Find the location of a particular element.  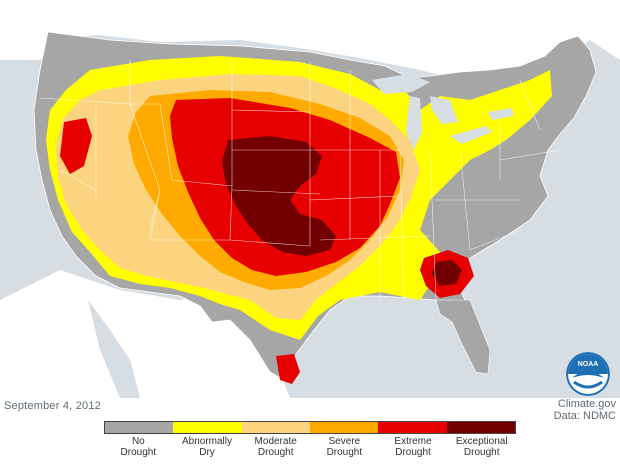

noaa-logo: NOAA is located at coordinates (588, 374).